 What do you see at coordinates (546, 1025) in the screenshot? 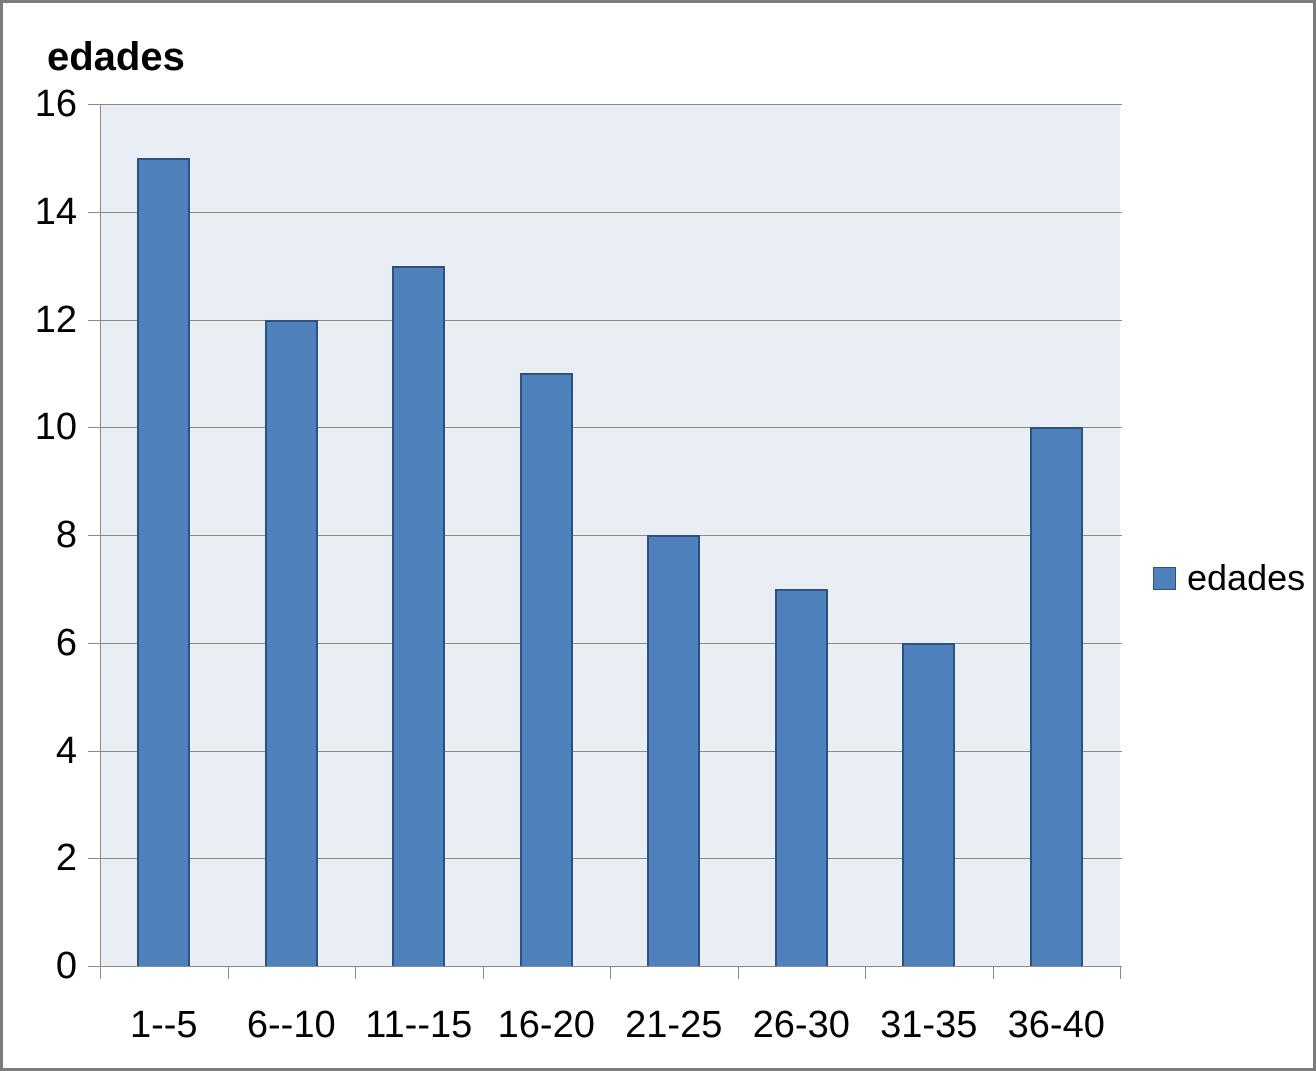
I see `x-axis-tick-label: 16-20` at bounding box center [546, 1025].